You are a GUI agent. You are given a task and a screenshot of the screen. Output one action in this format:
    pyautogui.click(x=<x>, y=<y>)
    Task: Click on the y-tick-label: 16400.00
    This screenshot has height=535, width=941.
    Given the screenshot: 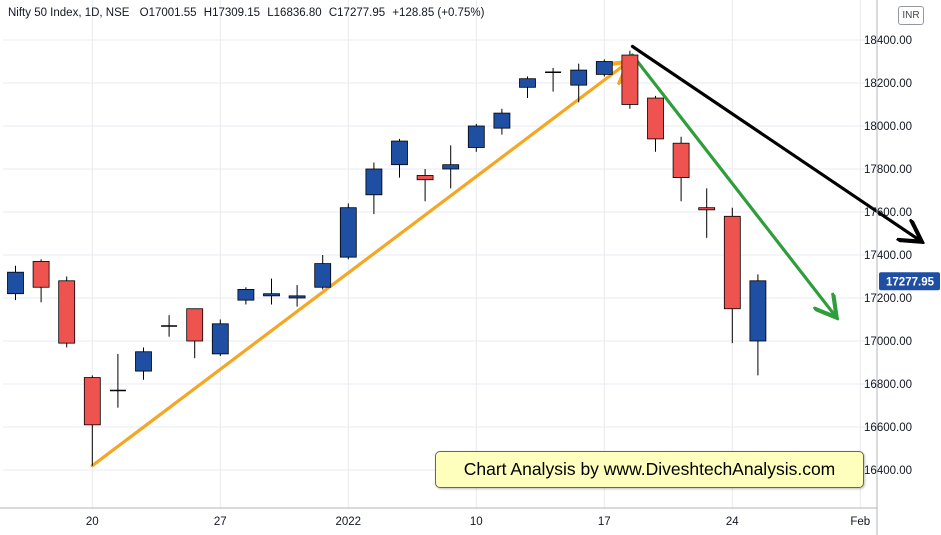 What is the action you would take?
    pyautogui.click(x=888, y=471)
    